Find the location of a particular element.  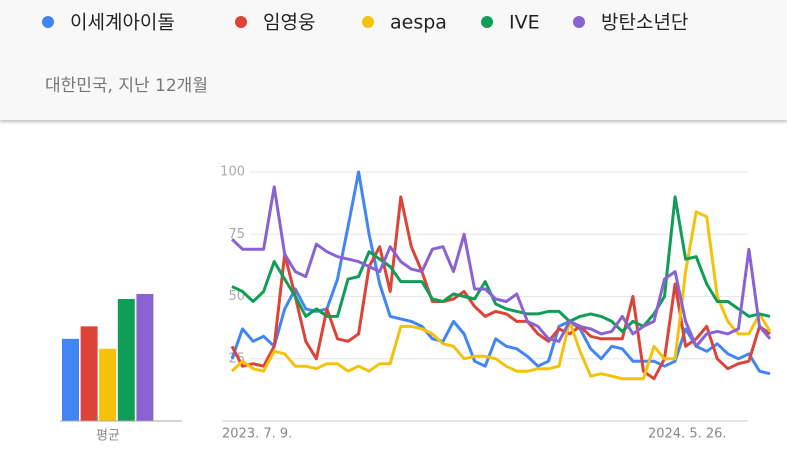

y-tick-label: 100 is located at coordinates (232, 172).